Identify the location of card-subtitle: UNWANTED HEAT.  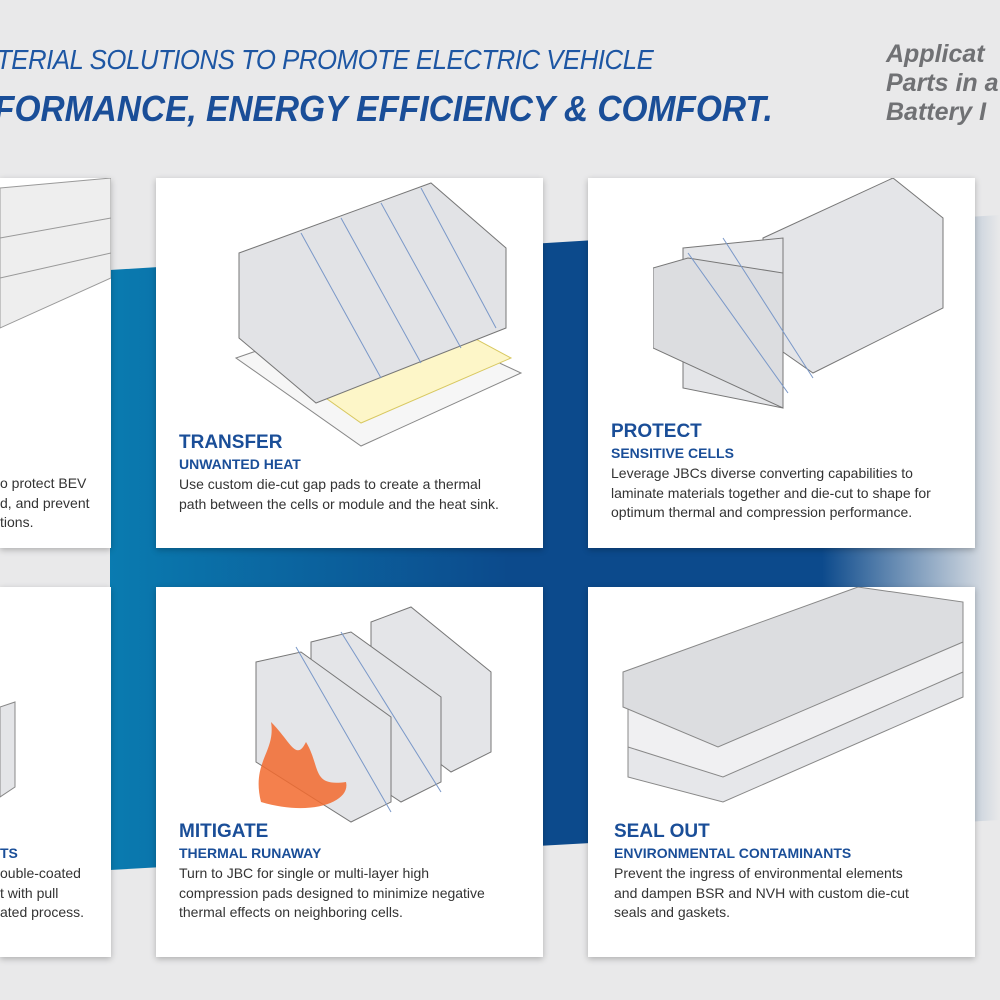
(240, 464).